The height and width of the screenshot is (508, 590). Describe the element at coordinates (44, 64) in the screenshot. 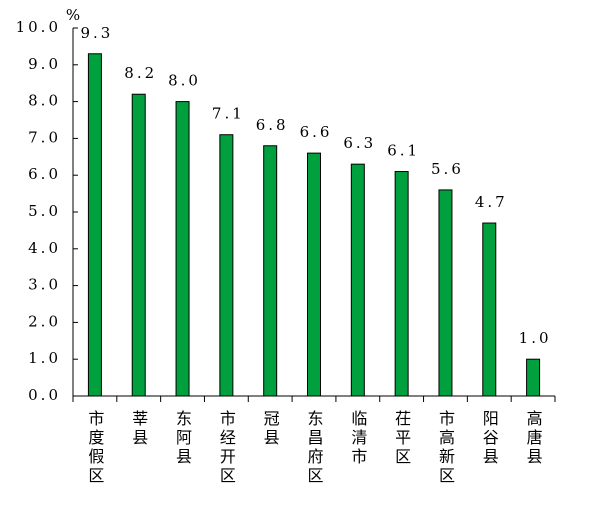

I see `y-tick-label: 9.0` at that location.